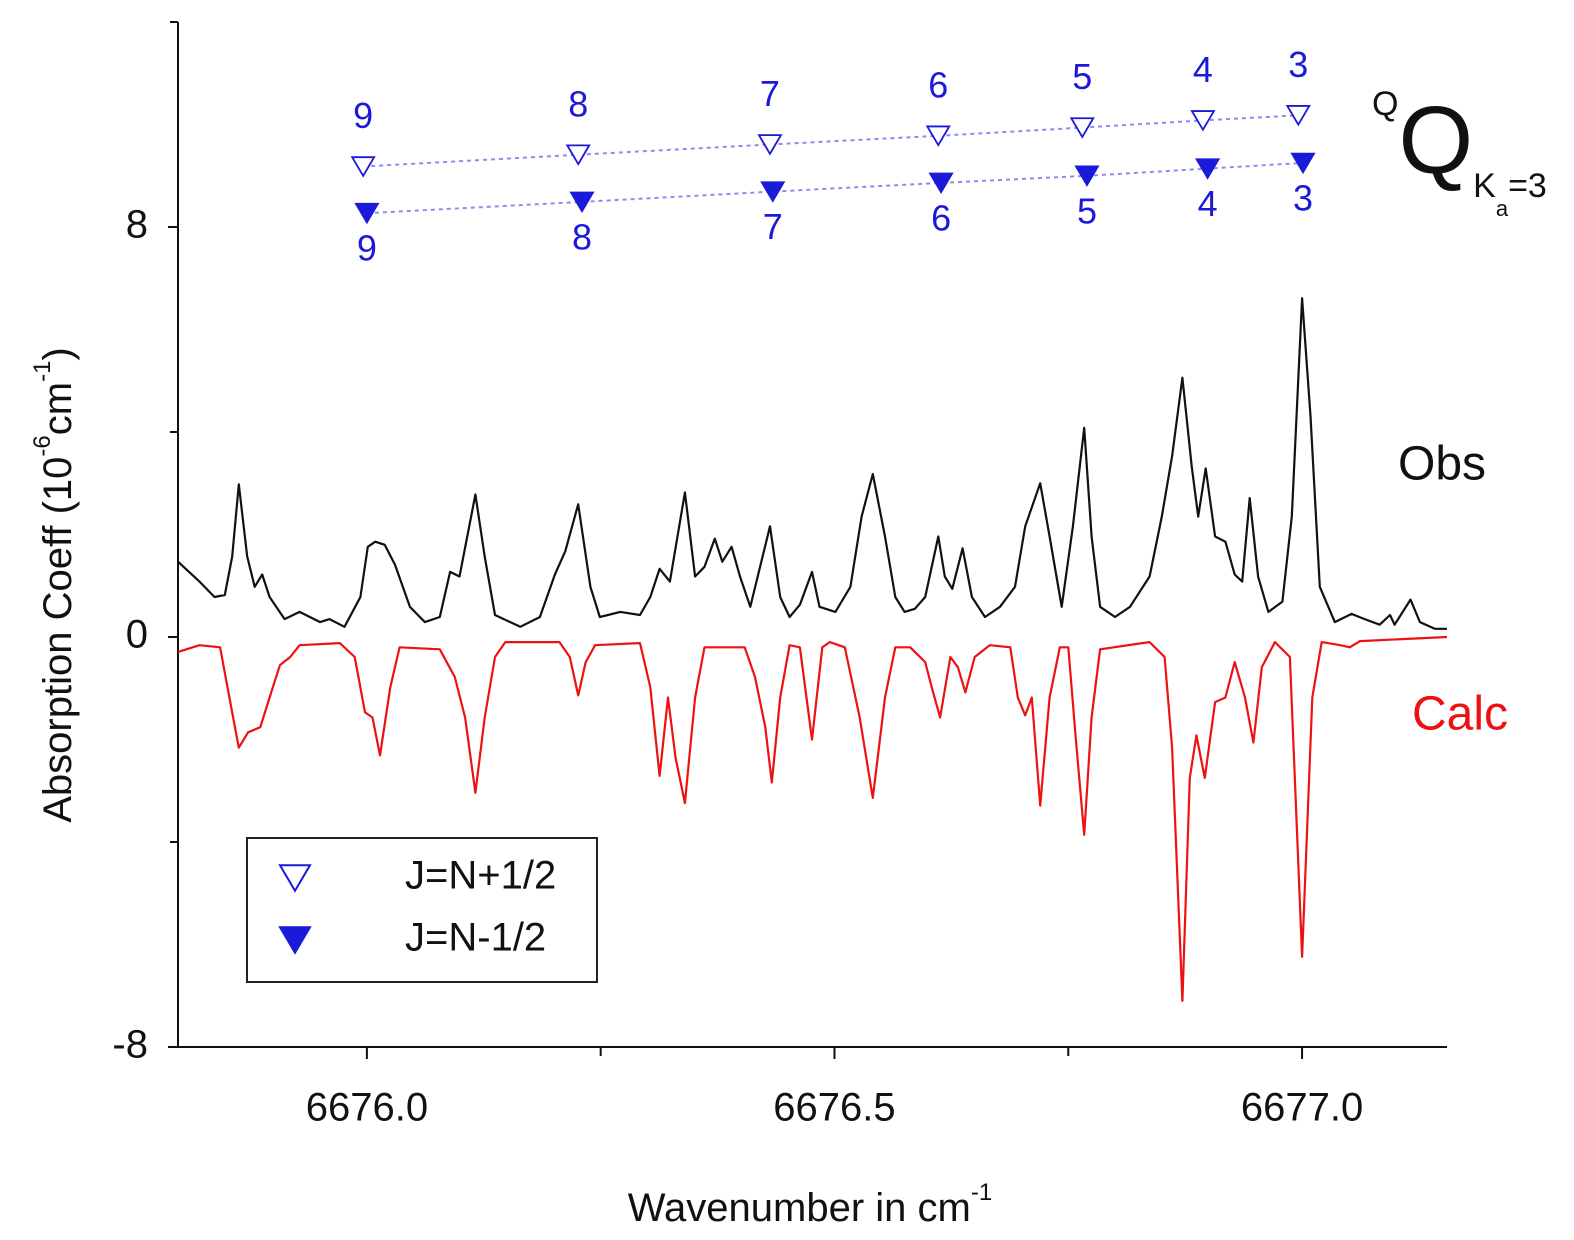 Image resolution: width=1574 pixels, height=1240 pixels. Describe the element at coordinates (367, 1108) in the screenshot. I see `x-tick-label: 6676.0` at that location.